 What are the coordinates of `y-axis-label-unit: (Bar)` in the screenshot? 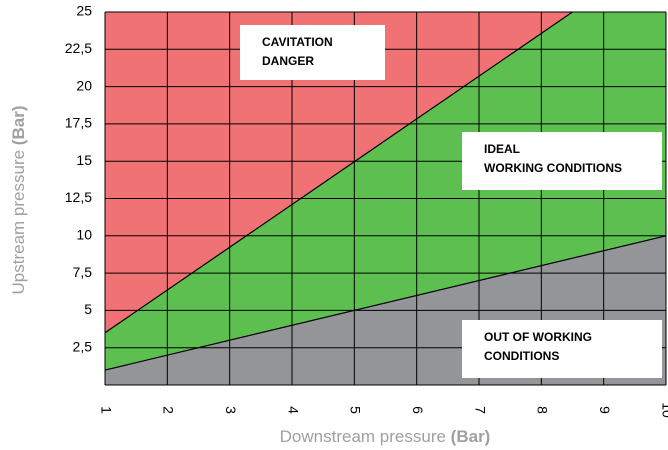 It's located at (18, 126).